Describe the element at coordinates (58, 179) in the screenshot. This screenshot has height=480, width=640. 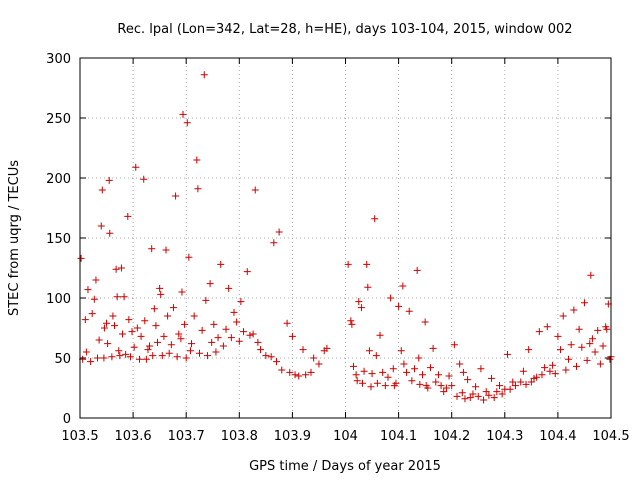
I see `y-tick-label: 200` at that location.